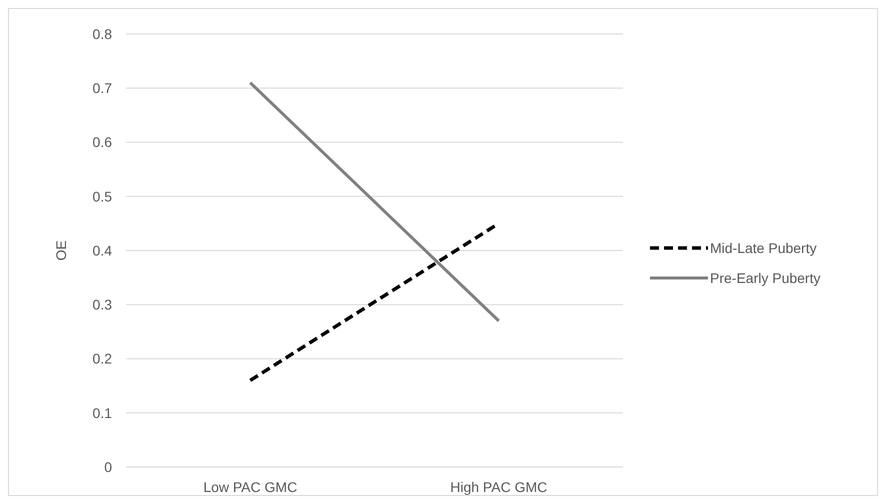 This screenshot has width=886, height=504. Describe the element at coordinates (102, 142) in the screenshot. I see `y-tick-label: 0.6` at that location.